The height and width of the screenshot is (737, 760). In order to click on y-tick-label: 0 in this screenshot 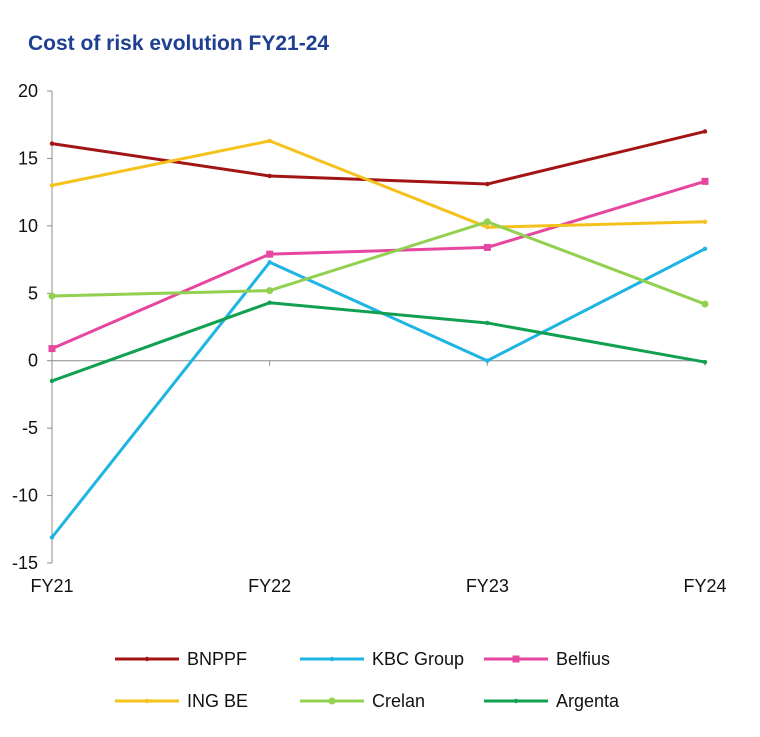, I will do `click(33, 361)`.